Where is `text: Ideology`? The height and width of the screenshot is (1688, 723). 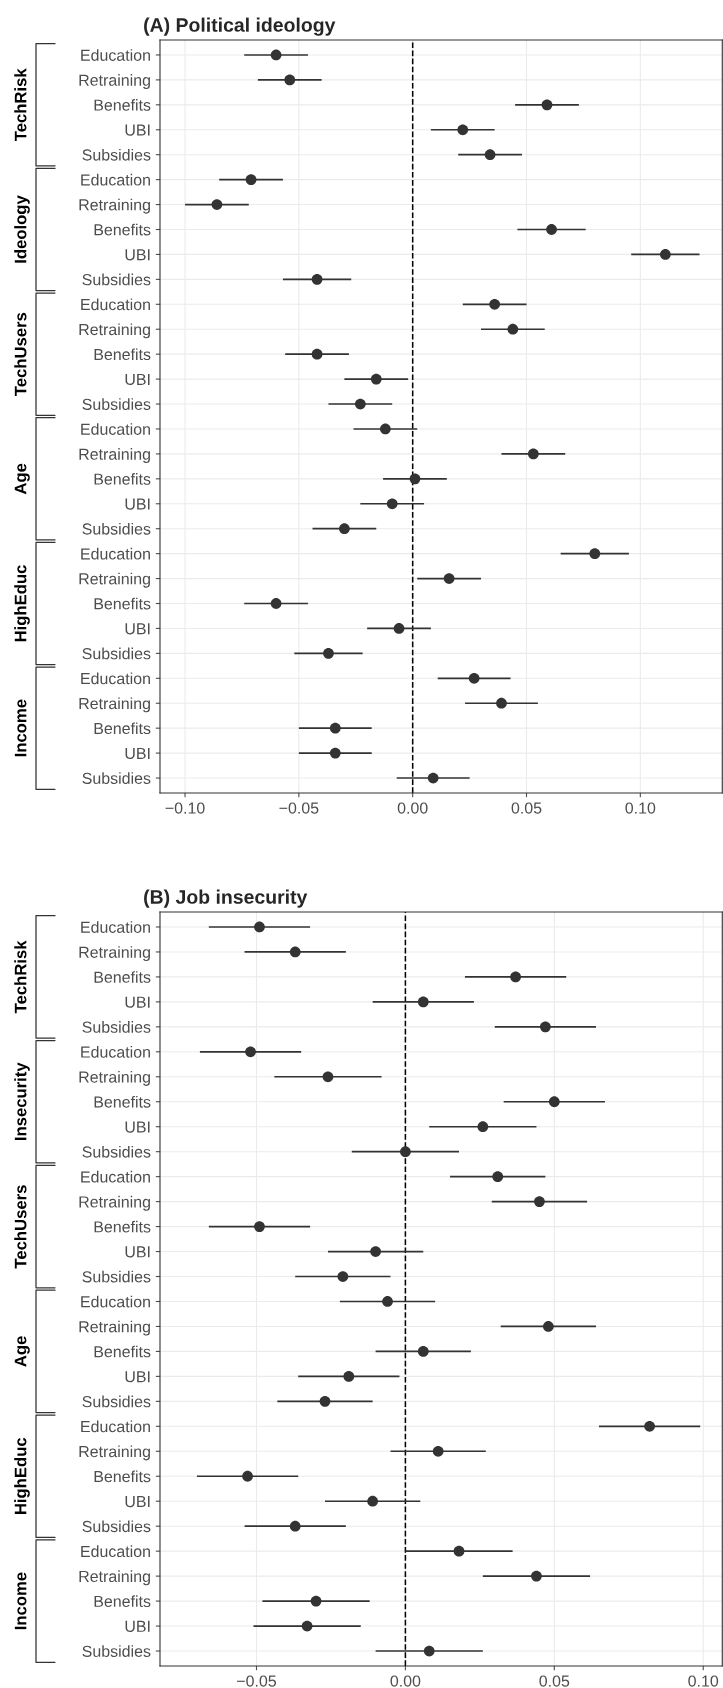
text: Ideology is located at coordinates (22, 229).